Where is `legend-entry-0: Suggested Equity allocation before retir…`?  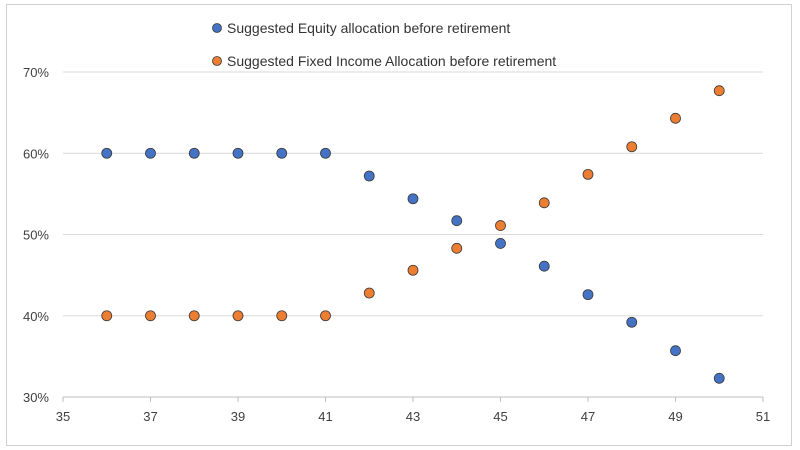
legend-entry-0: Suggested Equity allocation before retir… is located at coordinates (361, 28).